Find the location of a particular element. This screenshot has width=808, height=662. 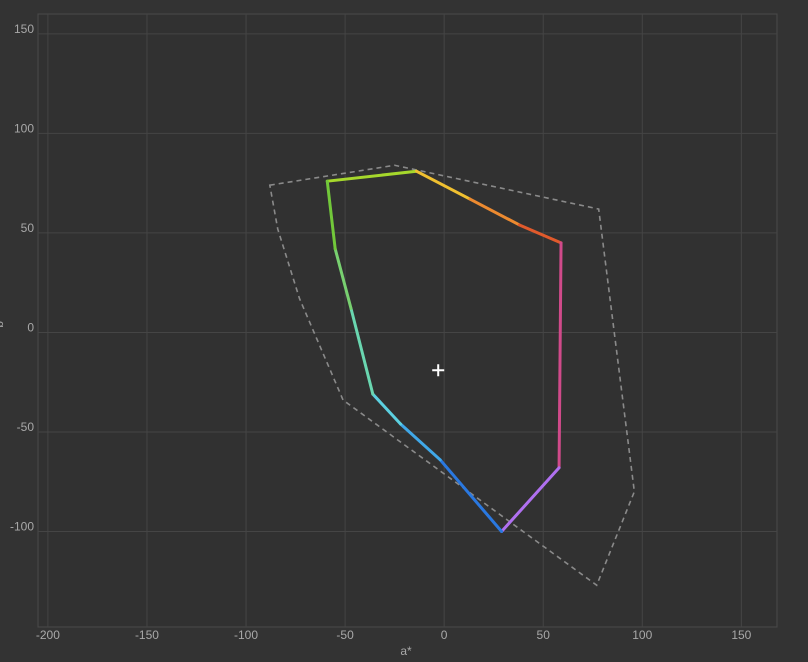

y-axis-label: b* is located at coordinates (3, 322).